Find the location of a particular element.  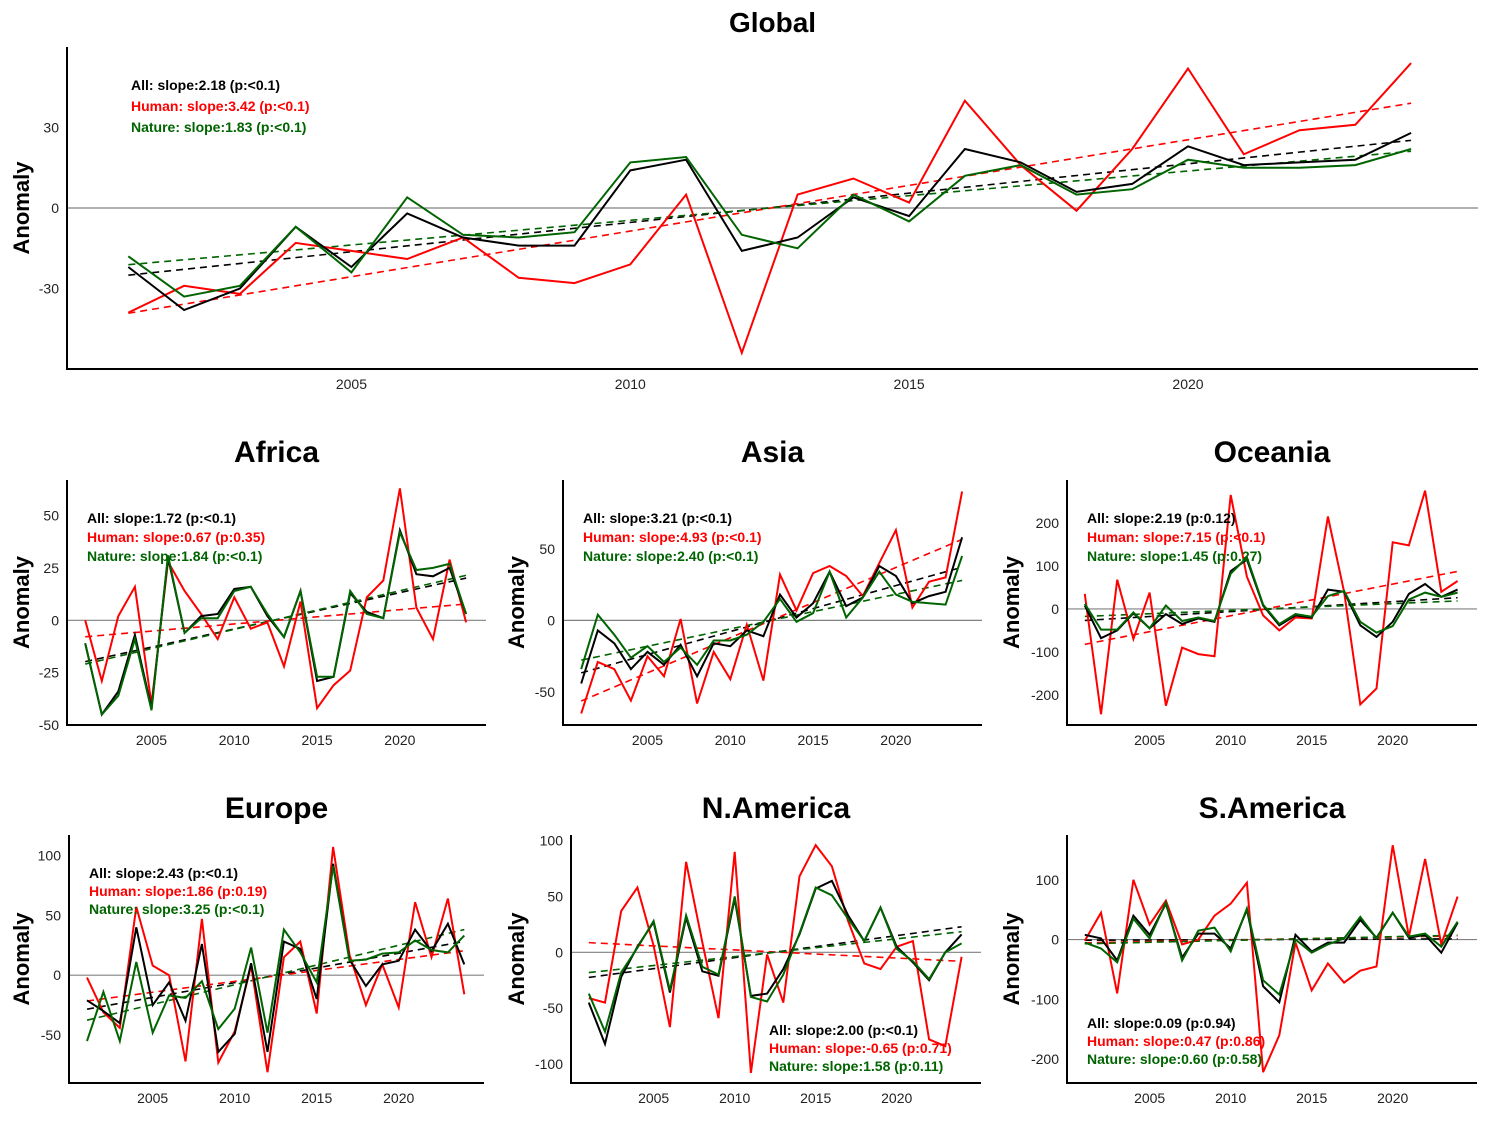

annotation-human: Human: slope:7.15 (p:<0.1) is located at coordinates (1176, 537).